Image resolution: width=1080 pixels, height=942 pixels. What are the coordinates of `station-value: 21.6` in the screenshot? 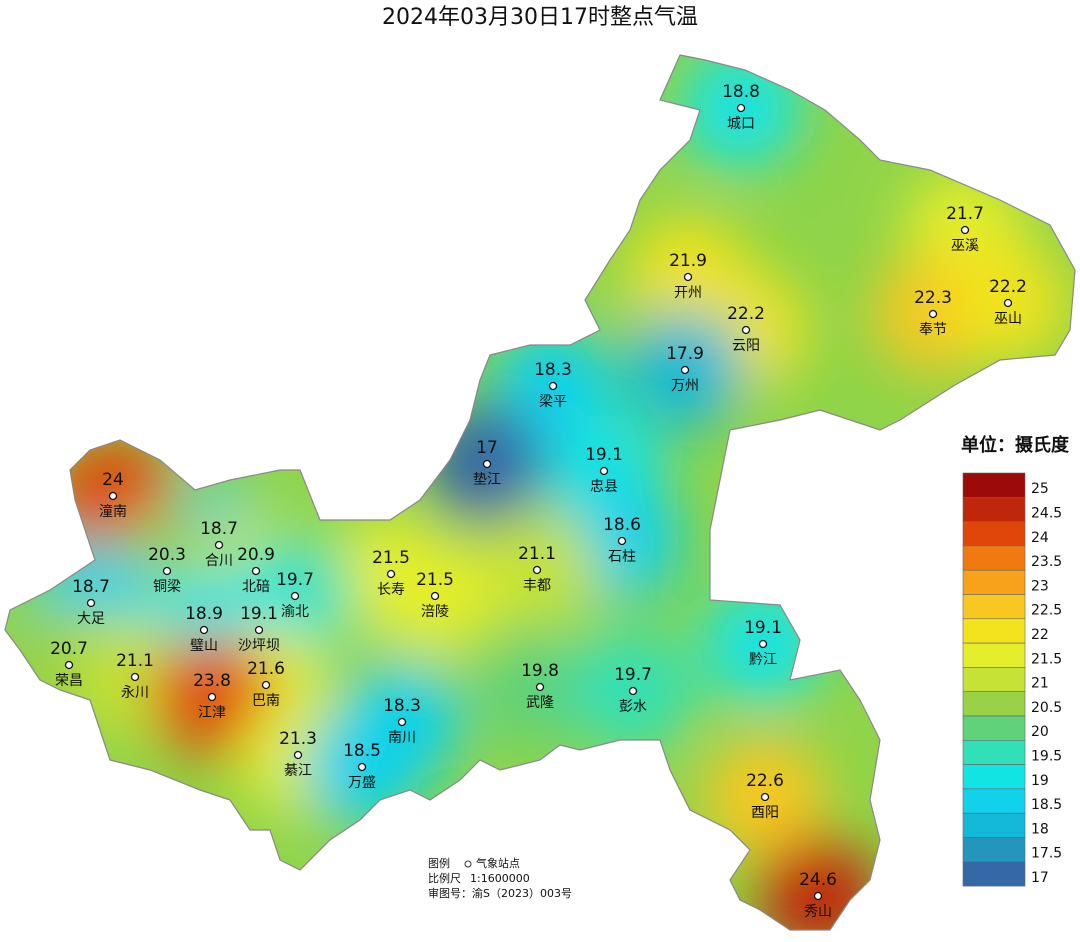 It's located at (266, 669).